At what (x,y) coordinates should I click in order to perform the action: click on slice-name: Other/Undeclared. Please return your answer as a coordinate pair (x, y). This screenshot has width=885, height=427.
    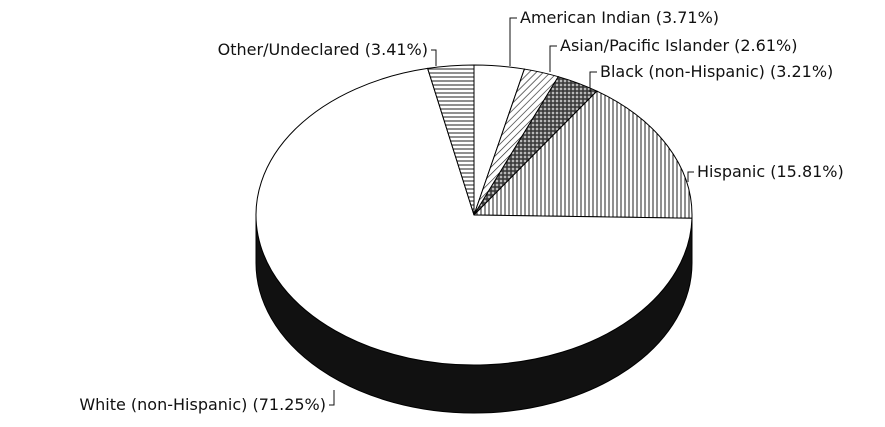
    Looking at the image, I should click on (289, 49).